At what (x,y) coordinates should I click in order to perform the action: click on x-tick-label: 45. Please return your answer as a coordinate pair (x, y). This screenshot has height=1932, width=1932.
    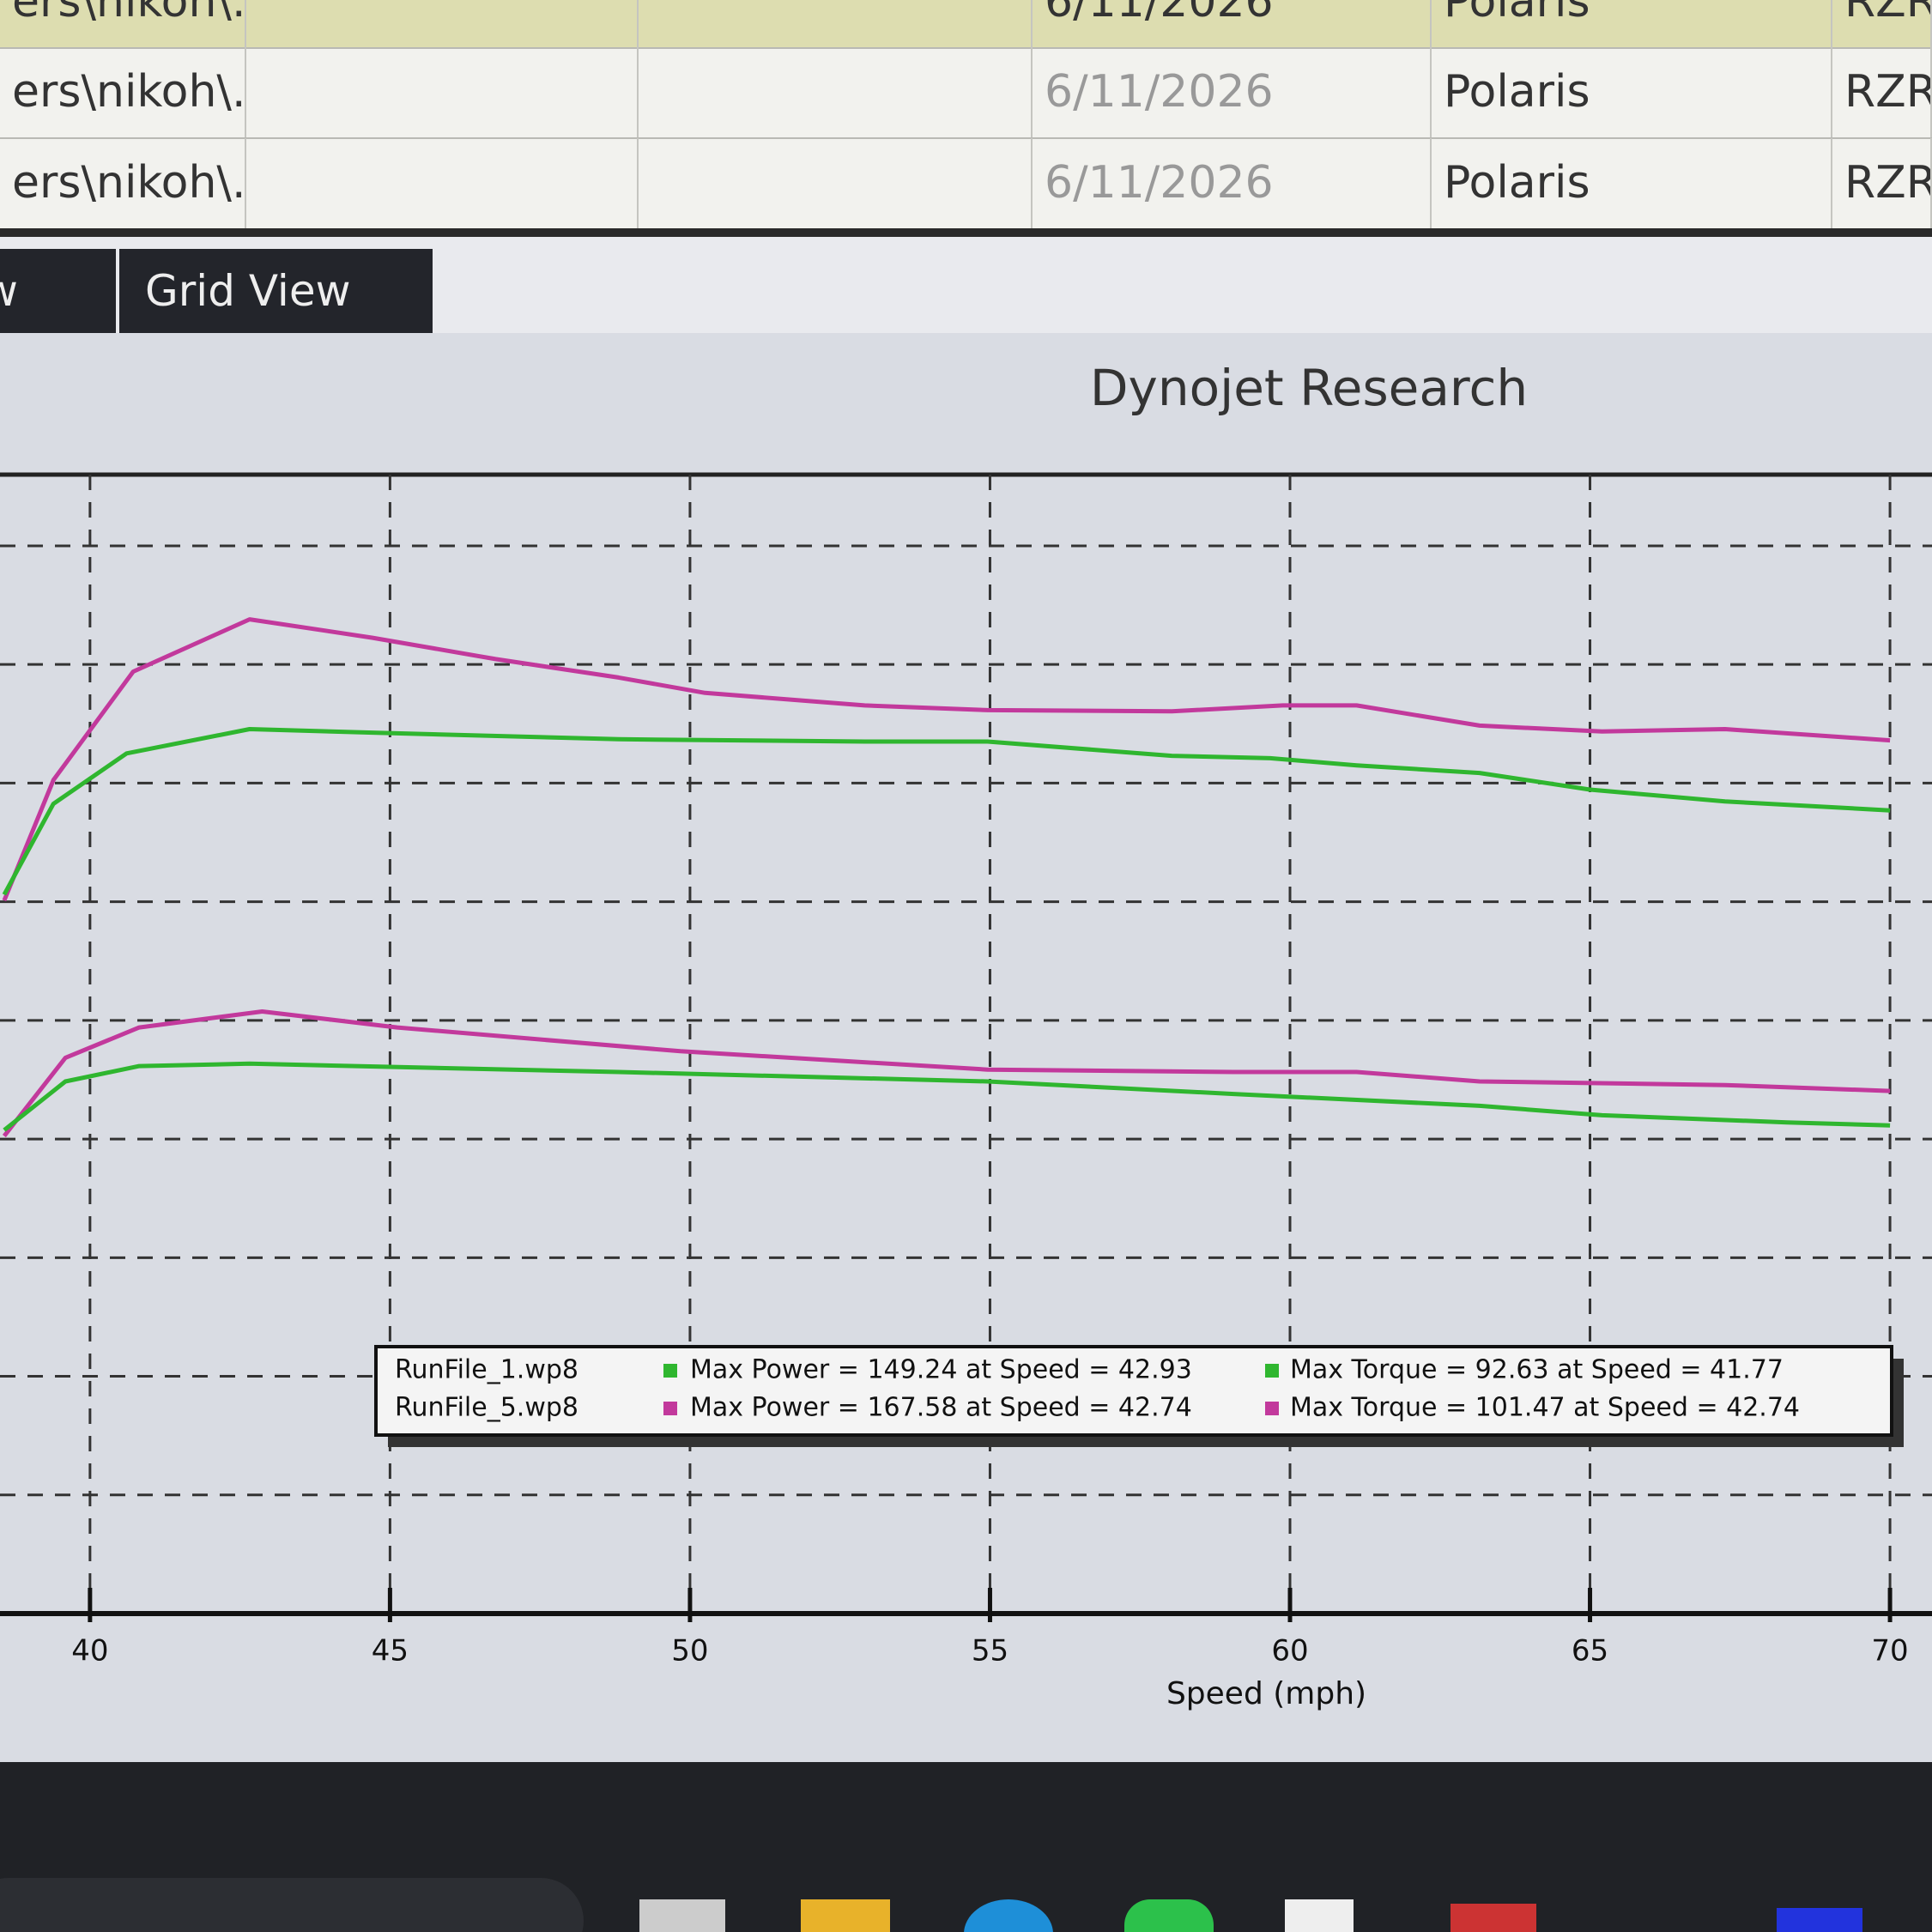
    Looking at the image, I should click on (391, 1652).